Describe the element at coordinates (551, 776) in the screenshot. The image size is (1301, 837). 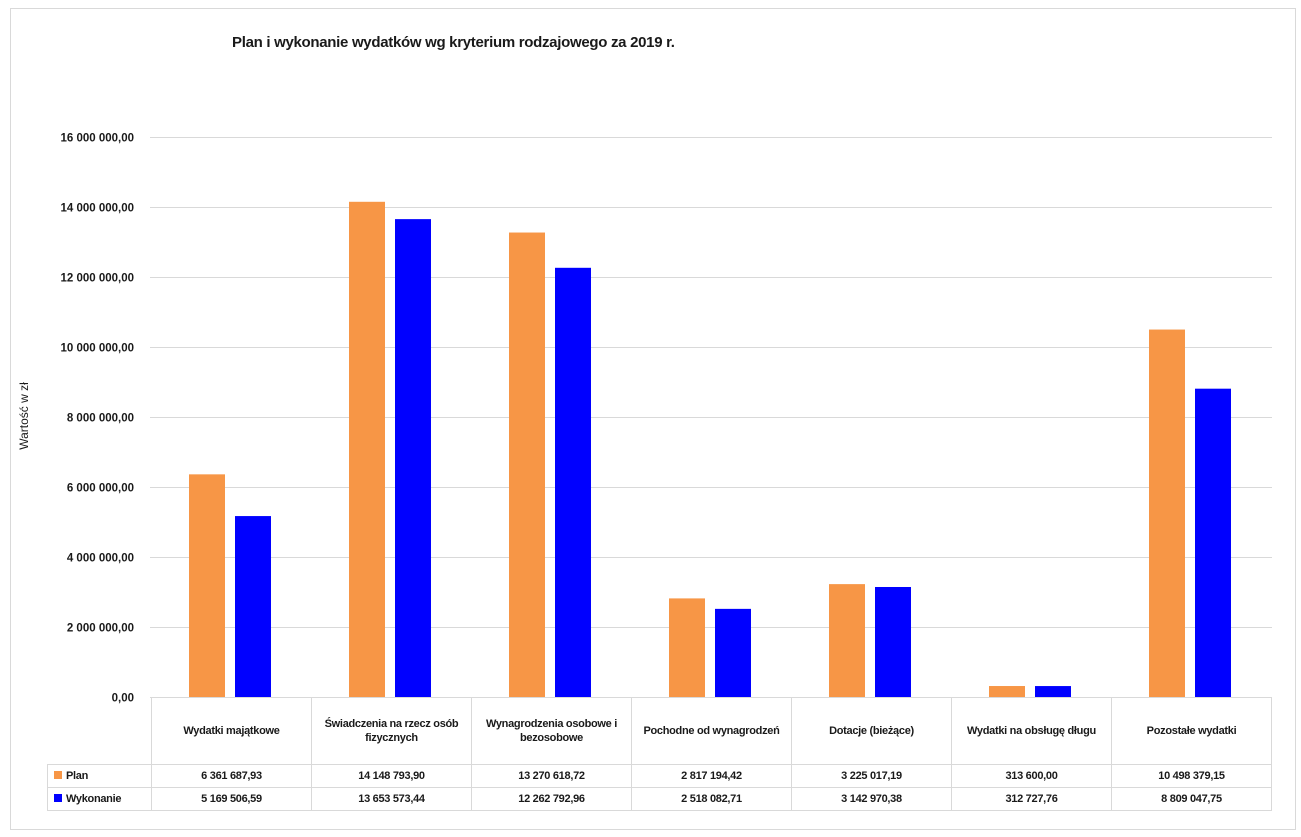
I see `table-cell: 13 270 618,72` at that location.